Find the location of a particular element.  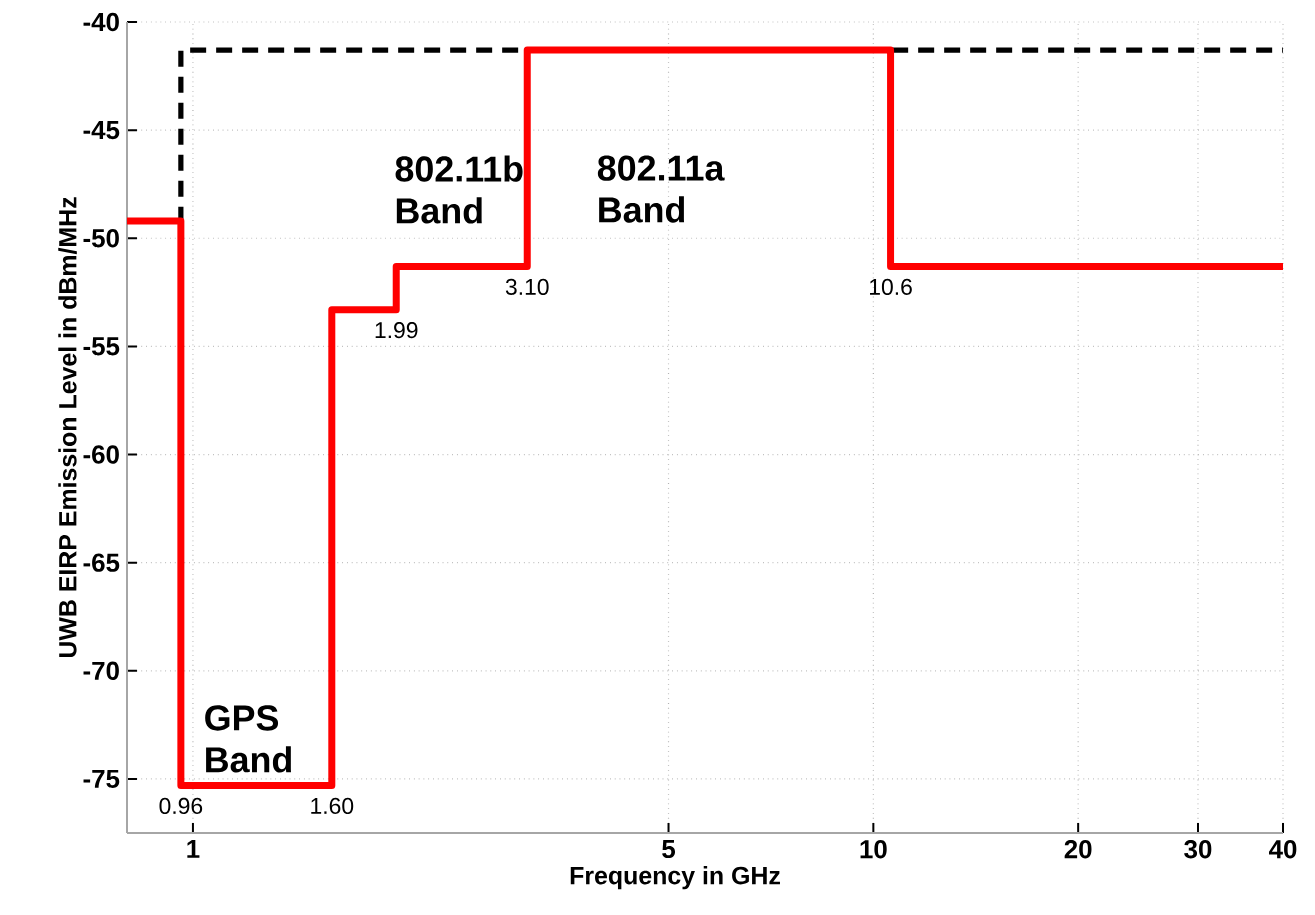

y-tick-label: -60 is located at coordinates (101, 454).